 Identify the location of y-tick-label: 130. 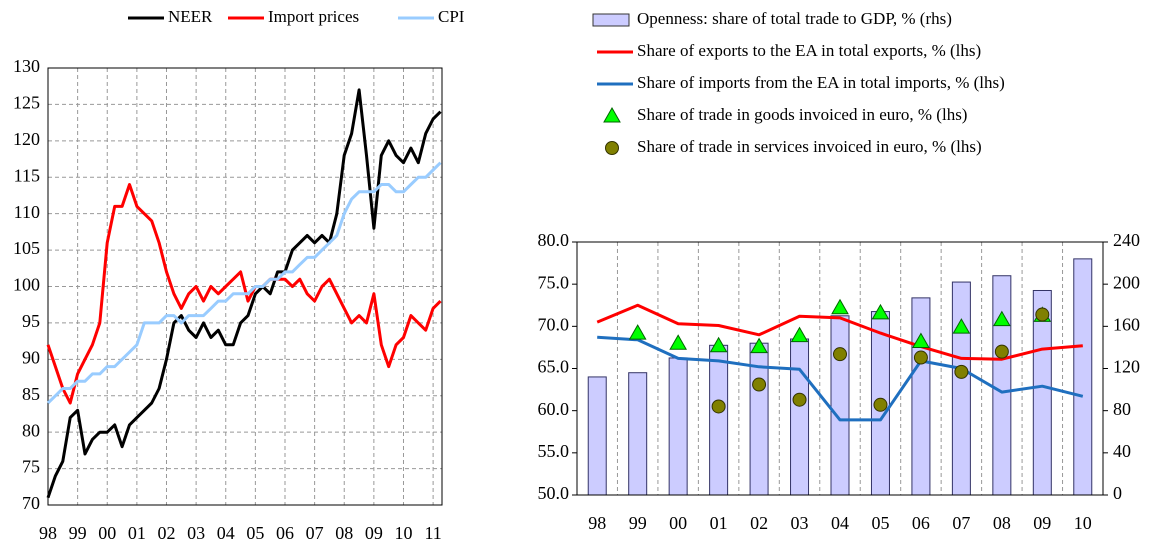
(26, 66).